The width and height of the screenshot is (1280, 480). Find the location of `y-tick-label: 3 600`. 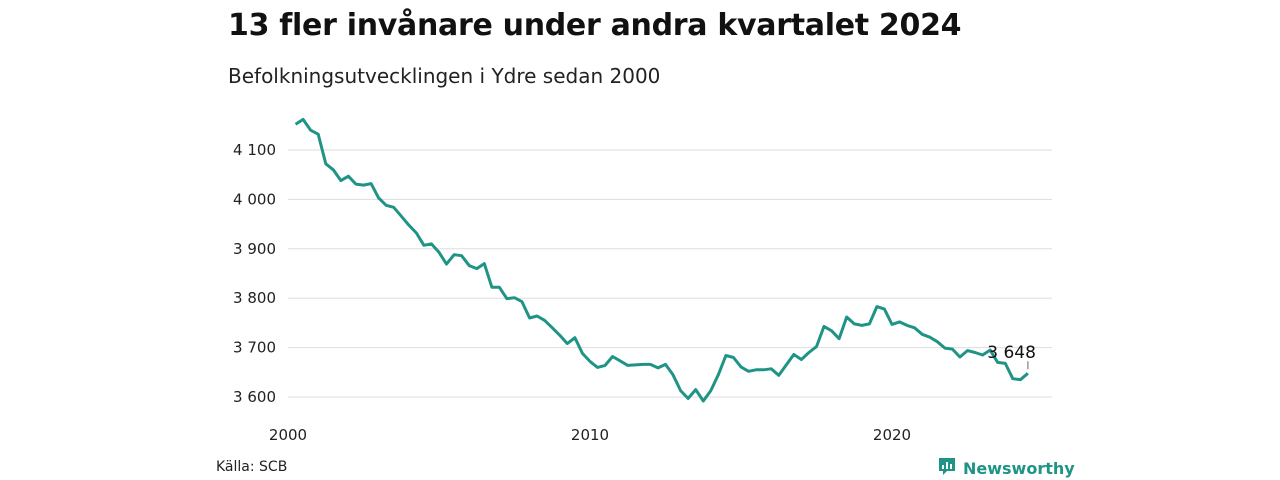

y-tick-label: 3 600 is located at coordinates (254, 397).